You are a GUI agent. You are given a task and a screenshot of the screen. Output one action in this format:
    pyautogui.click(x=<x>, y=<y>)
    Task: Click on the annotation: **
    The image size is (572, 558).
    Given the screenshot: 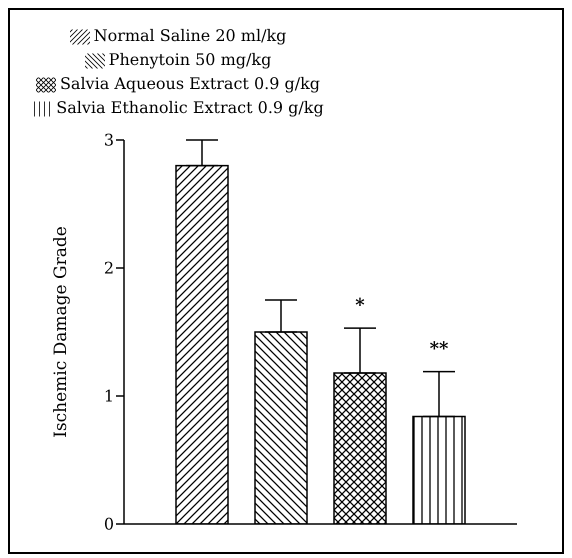 What is the action you would take?
    pyautogui.click(x=439, y=349)
    